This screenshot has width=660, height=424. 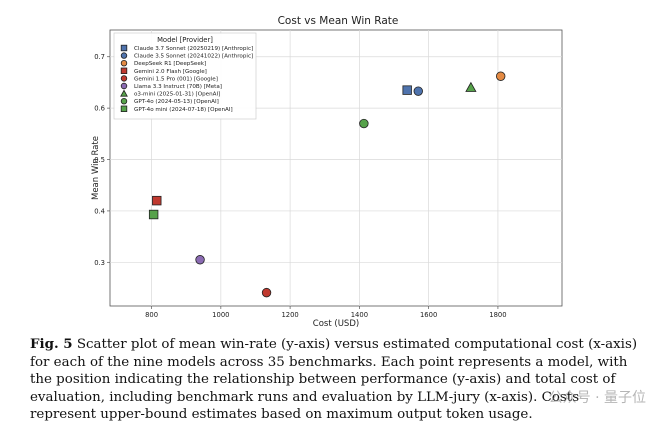 What do you see at coordinates (176, 79) in the screenshot?
I see `legend-entry-label: Gemini 1.5 Pro (001) [Google]` at bounding box center [176, 79].